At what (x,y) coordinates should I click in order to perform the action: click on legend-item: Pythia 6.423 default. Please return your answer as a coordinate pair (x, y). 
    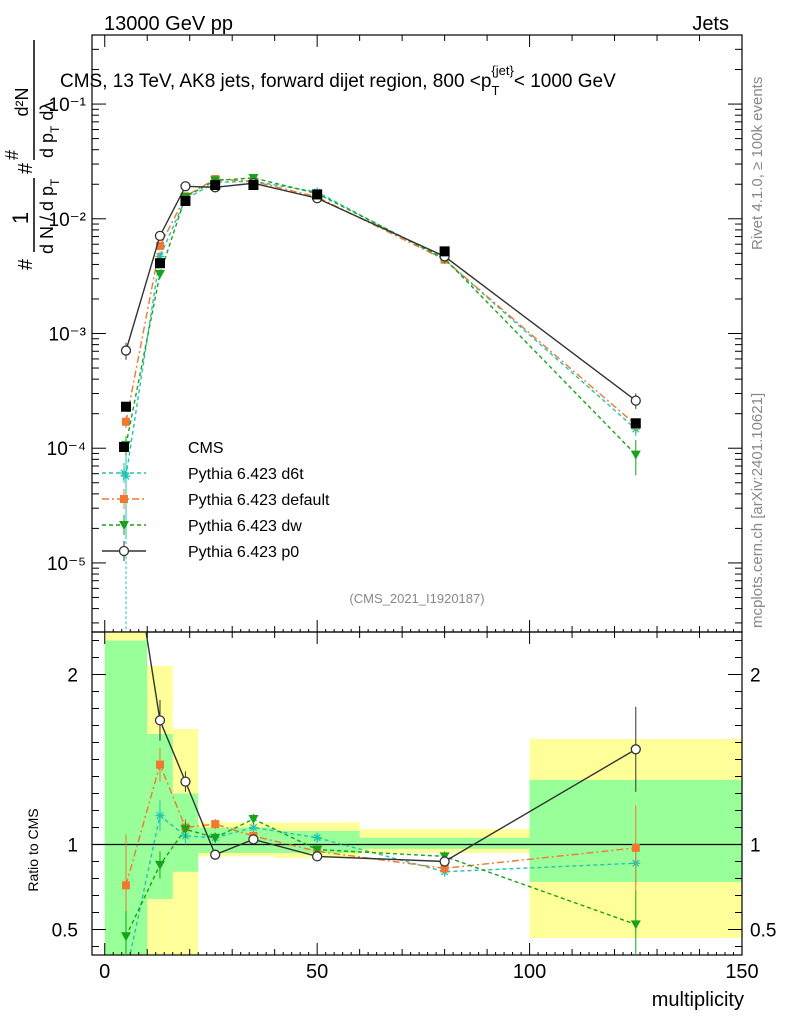
    Looking at the image, I should click on (216, 499).